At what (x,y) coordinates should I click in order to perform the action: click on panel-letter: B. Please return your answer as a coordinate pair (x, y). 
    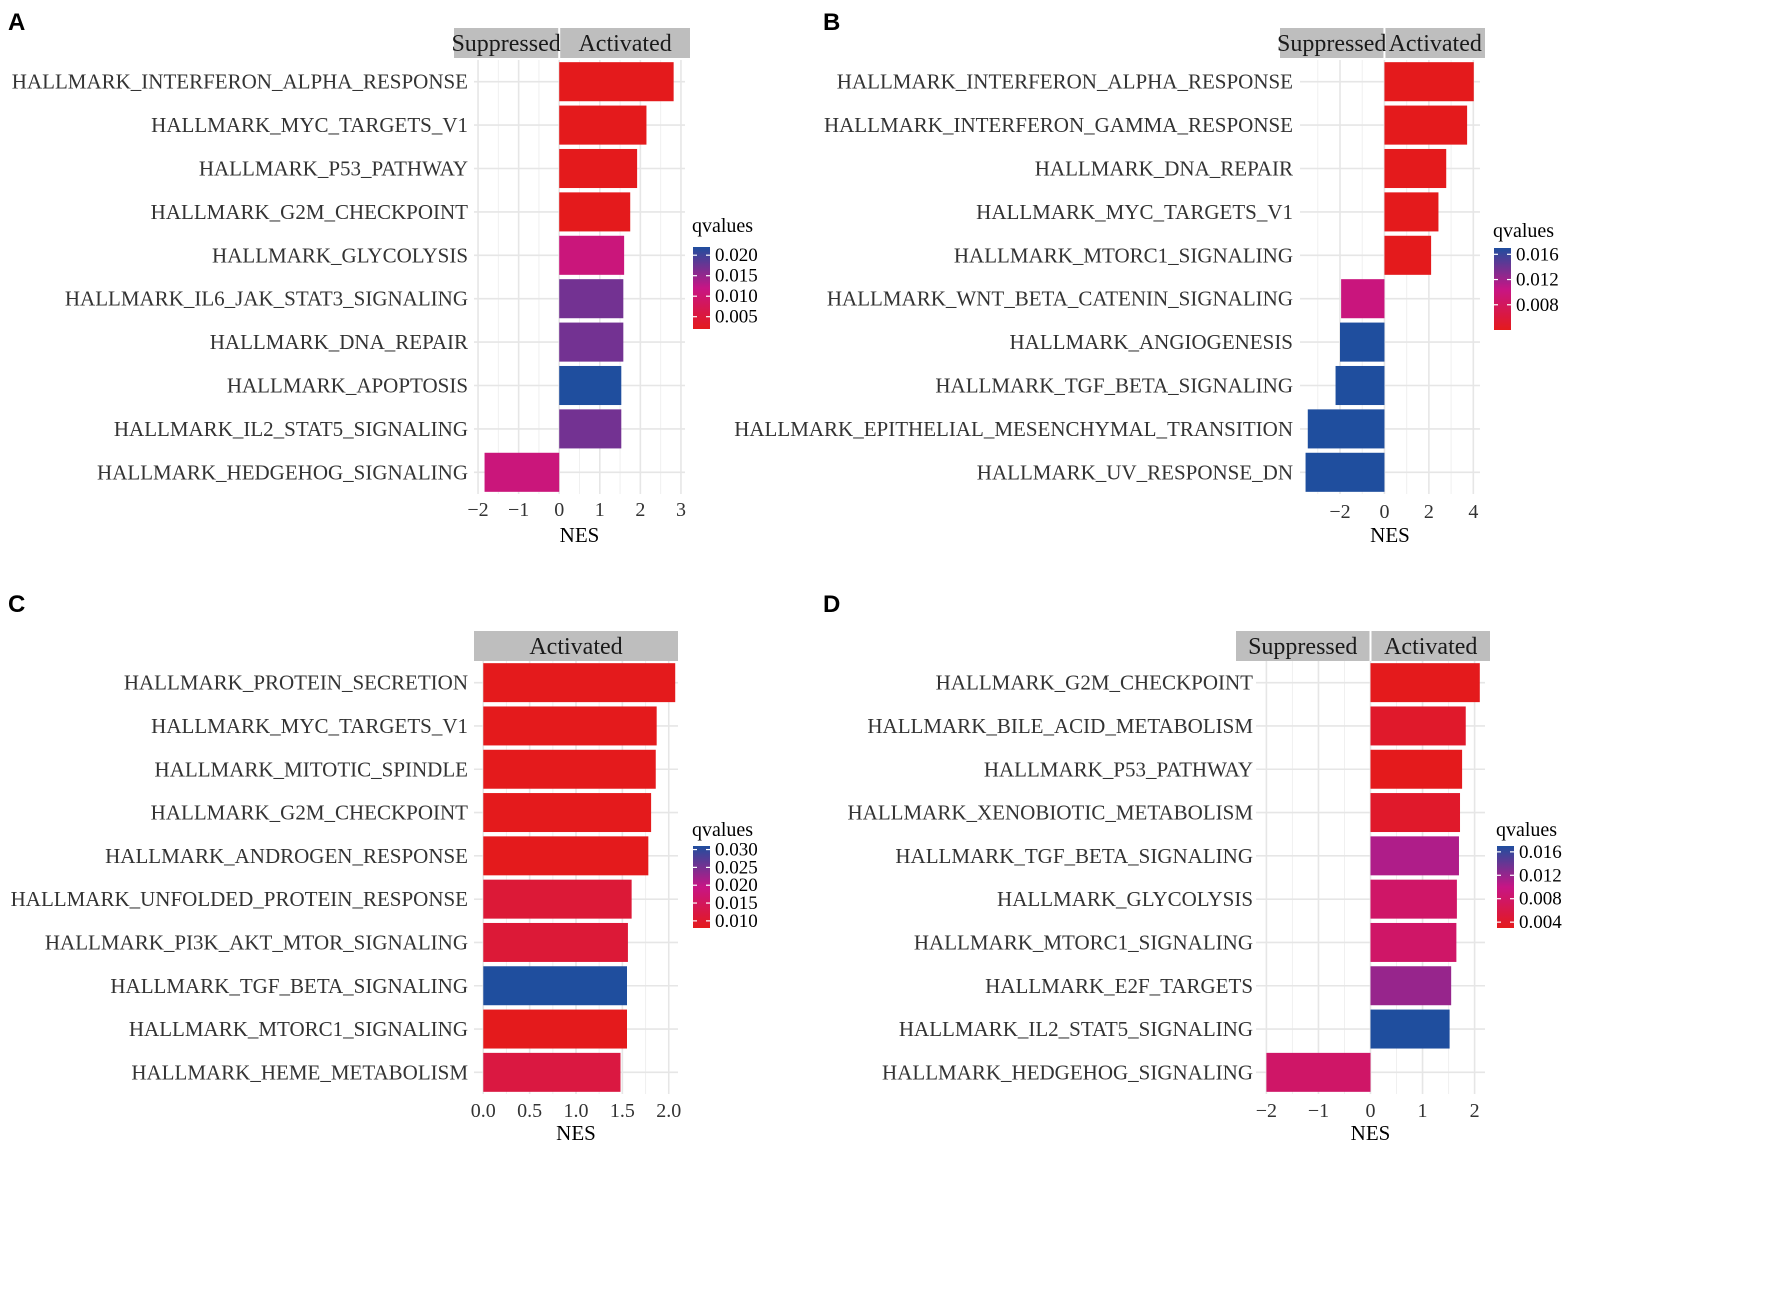
    Looking at the image, I should click on (831, 22).